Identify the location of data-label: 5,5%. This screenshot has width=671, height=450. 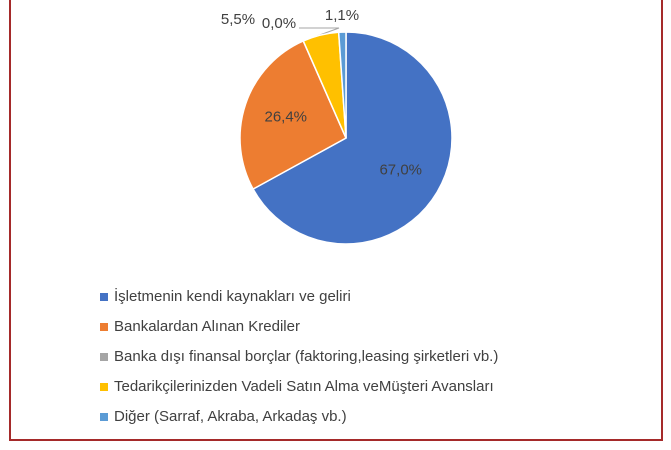
(238, 19).